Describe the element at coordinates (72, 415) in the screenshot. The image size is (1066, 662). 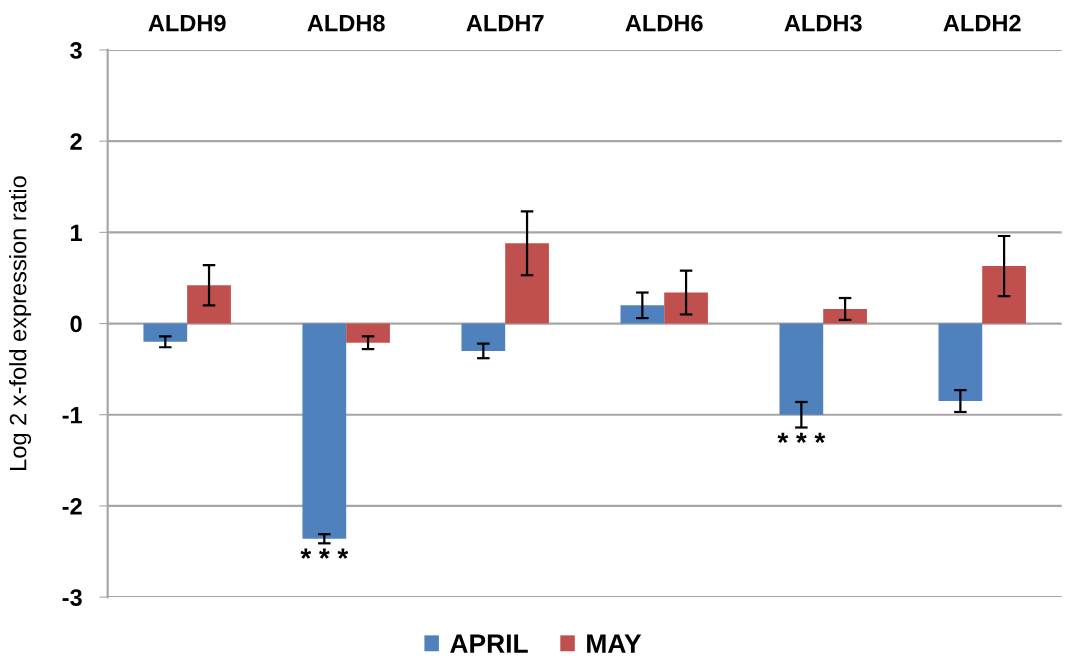
I see `y-tick-label: -1` at that location.